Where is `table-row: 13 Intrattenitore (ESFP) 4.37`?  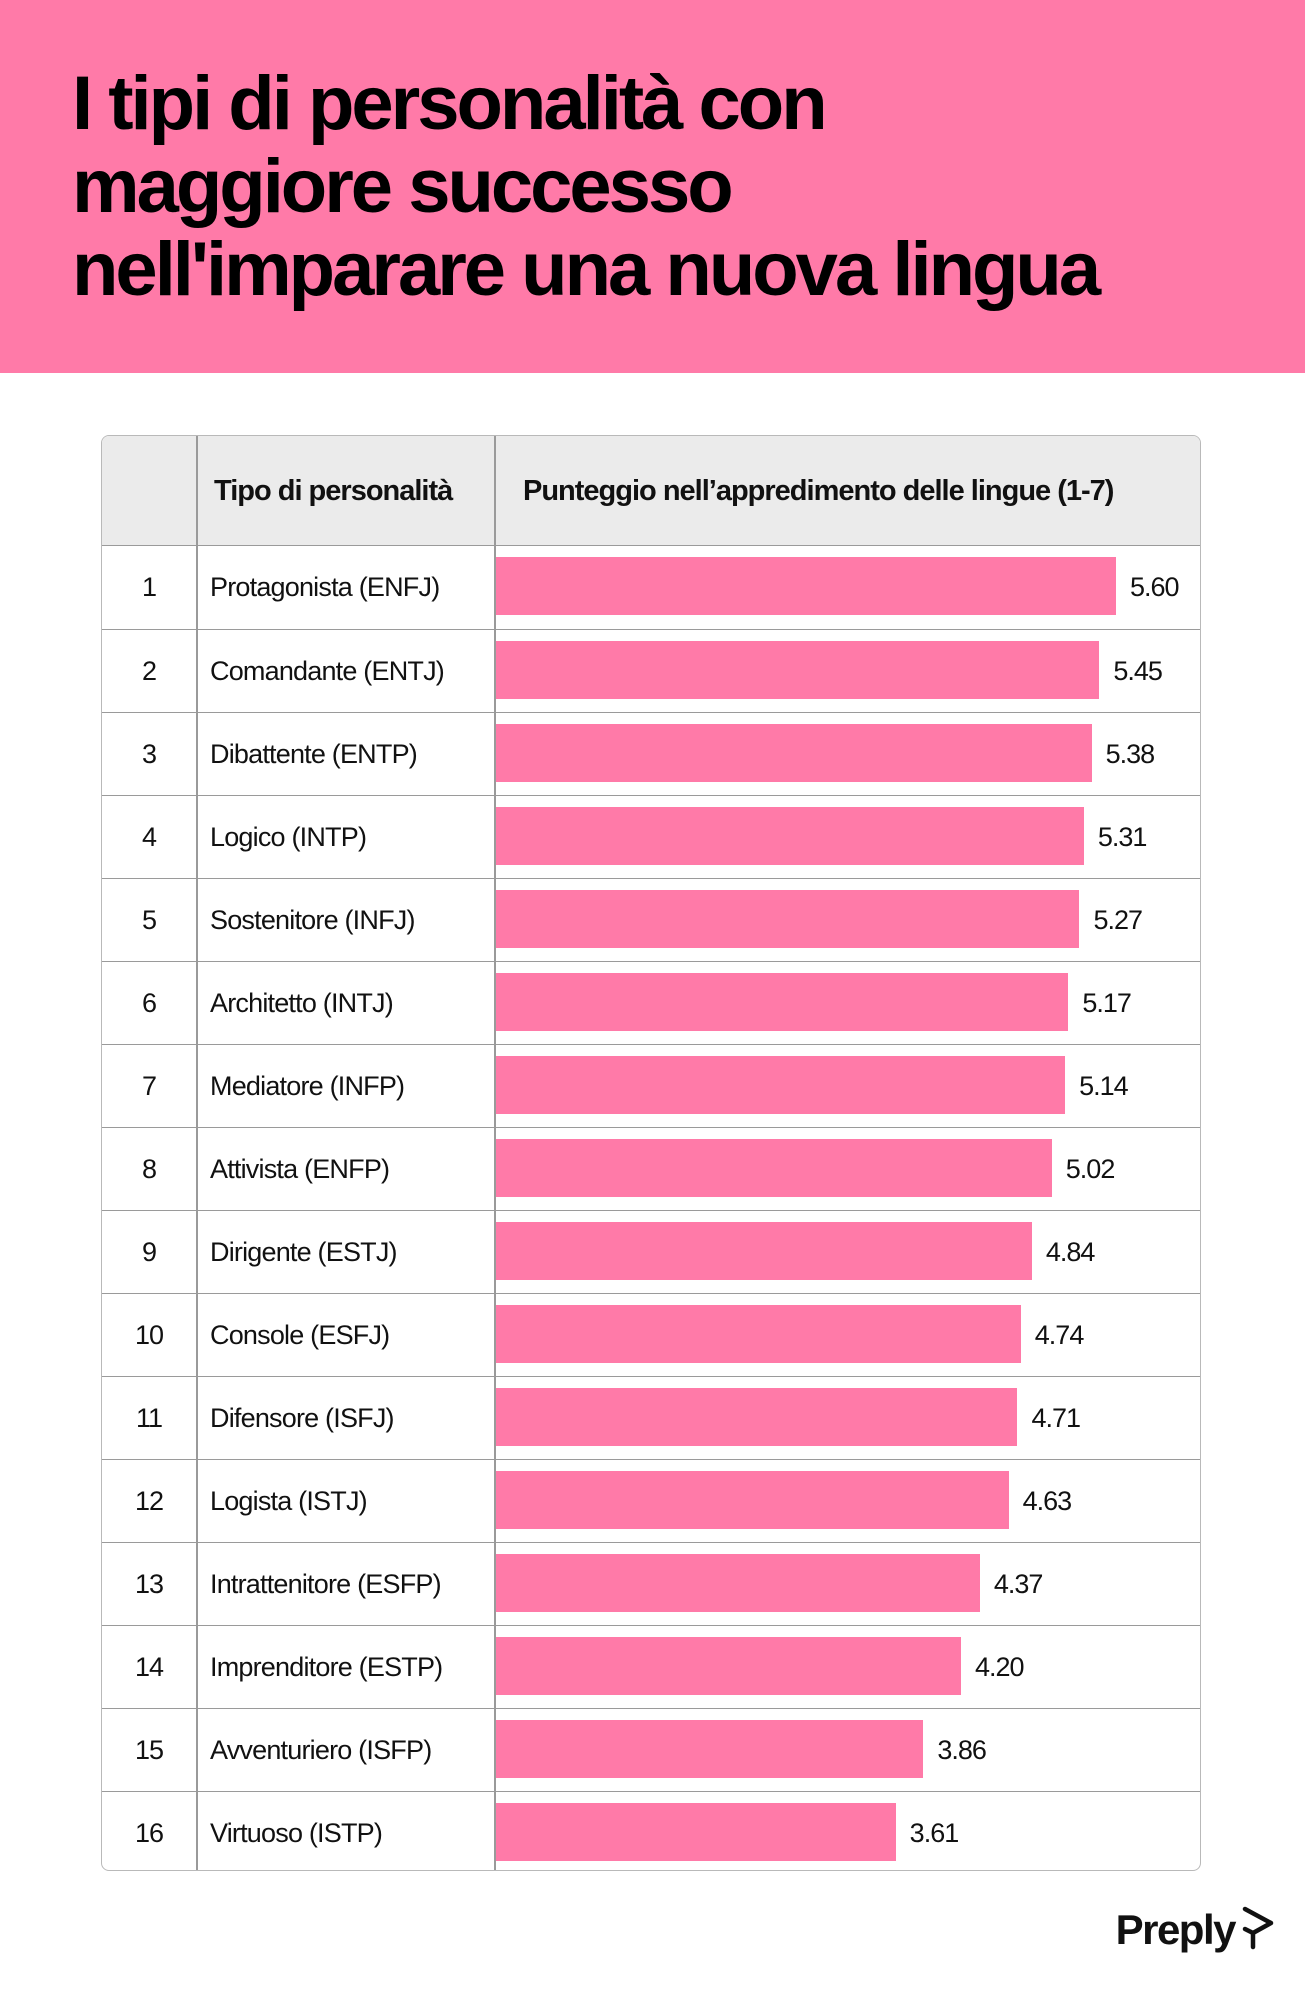
table-row: 13 Intrattenitore (ESFP) 4.37 is located at coordinates (651, 1583).